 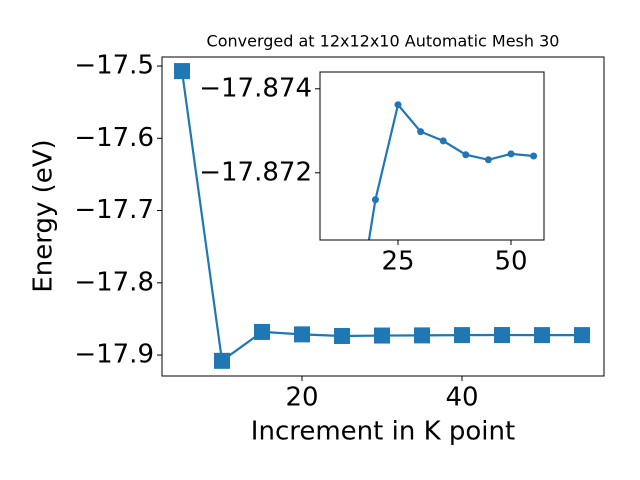 I want to click on y-tick-label: −17.872, so click(x=255, y=172).